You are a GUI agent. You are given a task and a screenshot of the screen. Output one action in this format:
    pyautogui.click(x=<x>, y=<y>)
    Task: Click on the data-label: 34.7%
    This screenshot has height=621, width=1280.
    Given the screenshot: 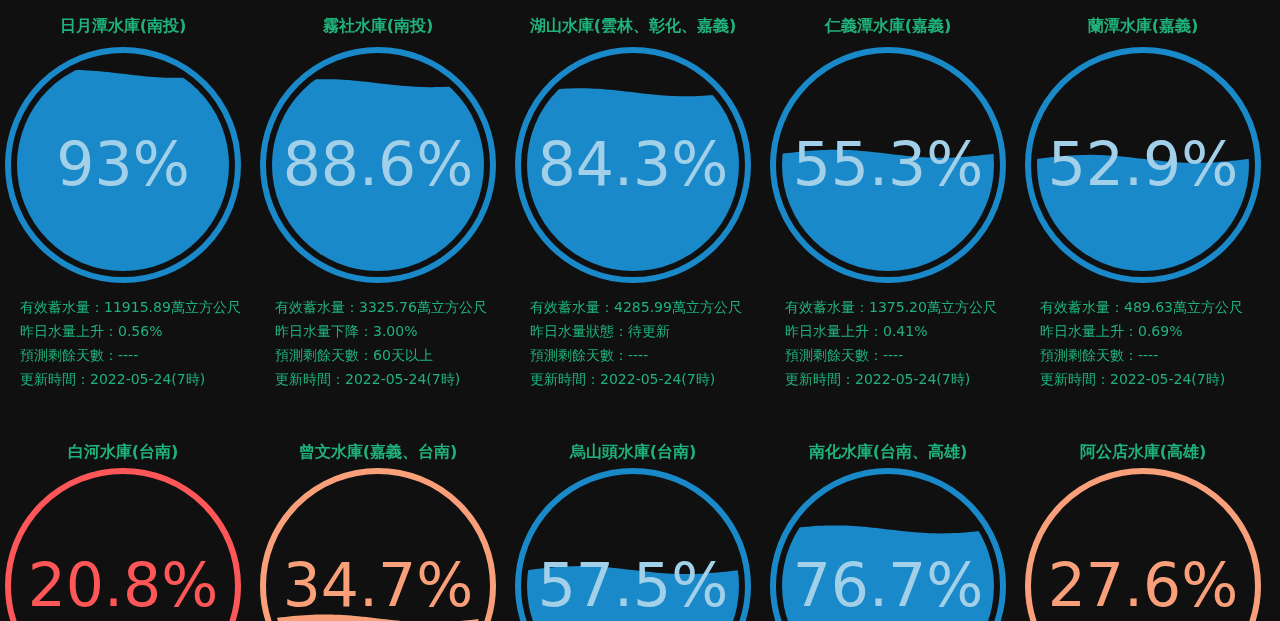 What is the action you would take?
    pyautogui.click(x=378, y=585)
    